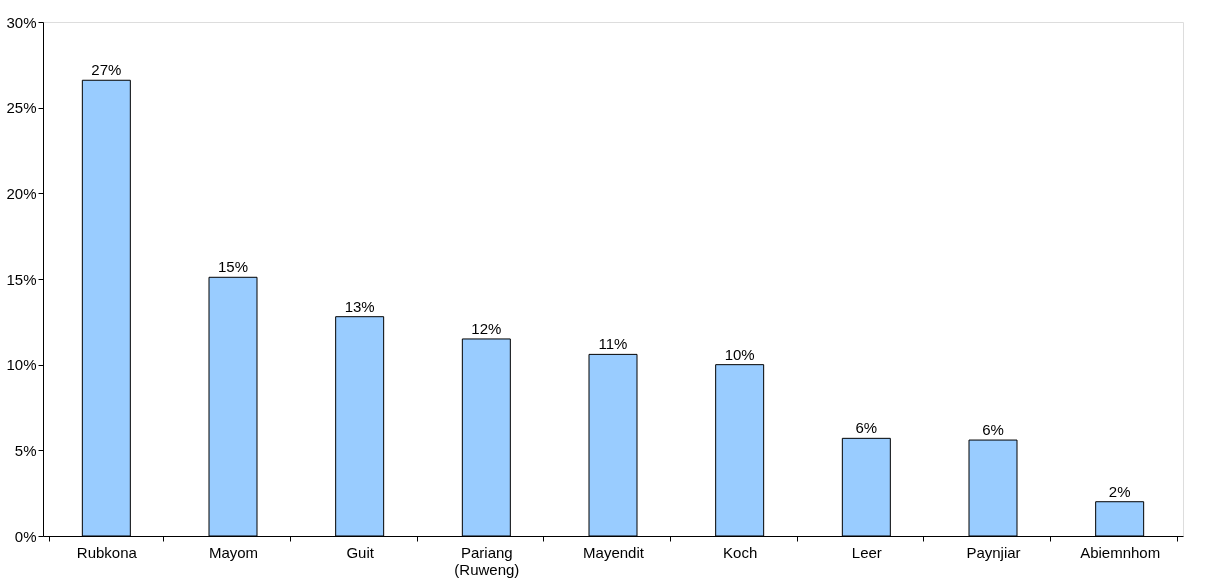  I want to click on data-label: 27%, so click(106, 70).